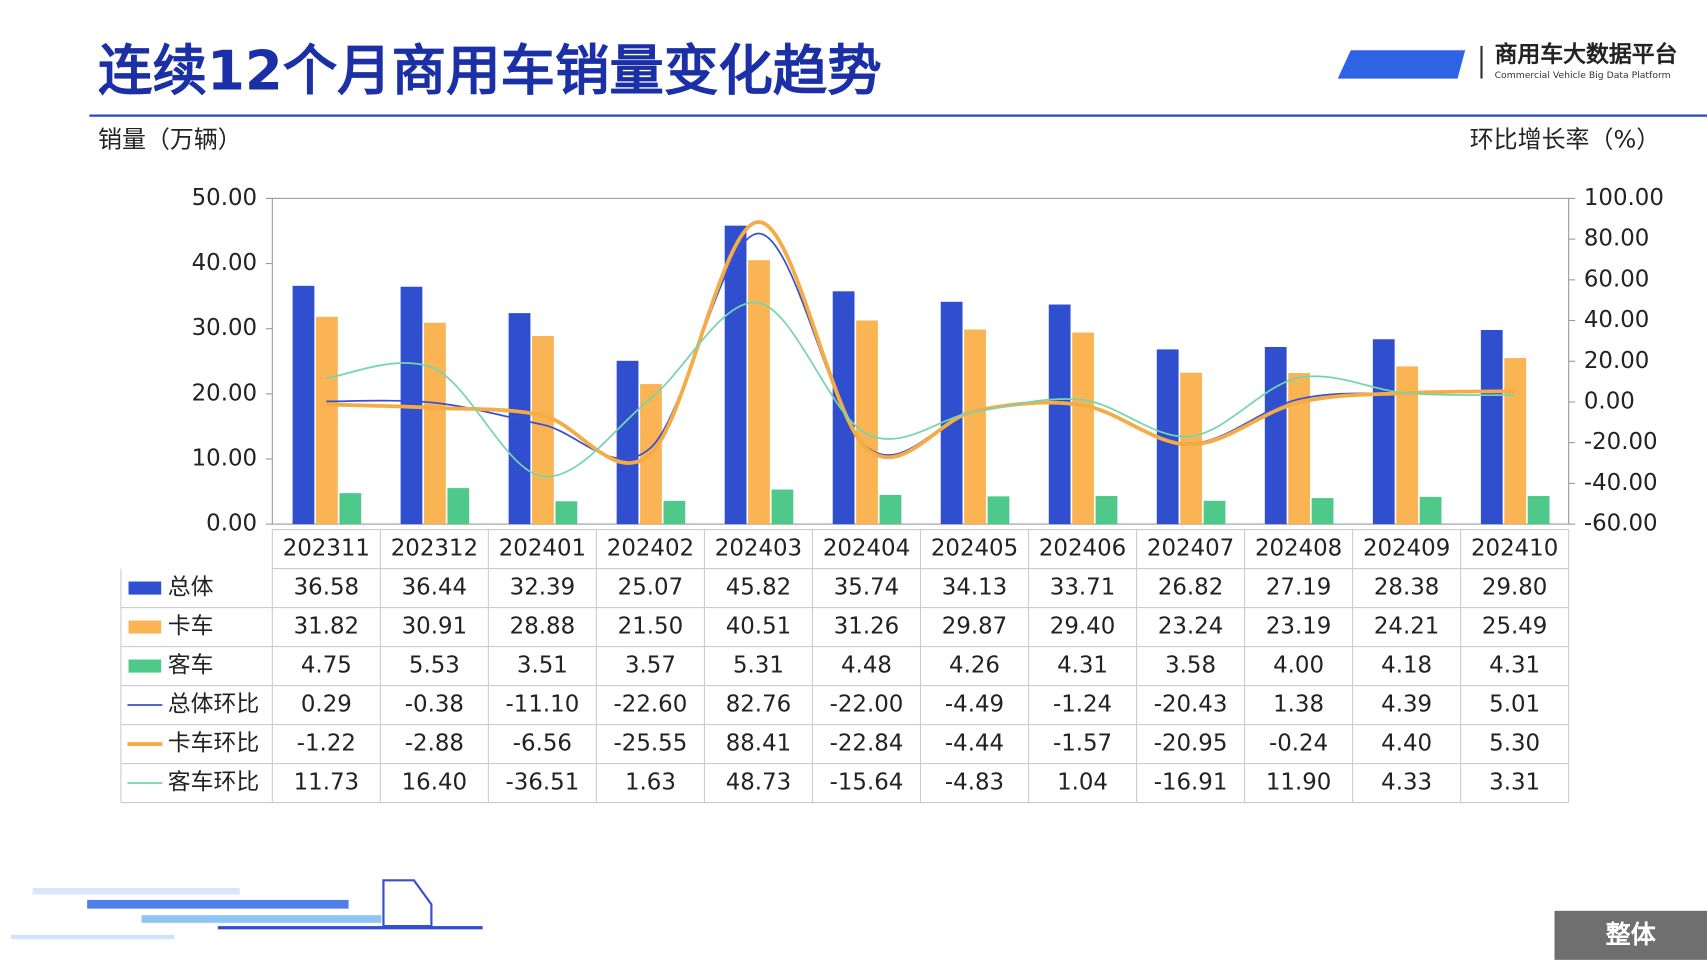  I want to click on table-cell: 4.31, so click(1514, 666).